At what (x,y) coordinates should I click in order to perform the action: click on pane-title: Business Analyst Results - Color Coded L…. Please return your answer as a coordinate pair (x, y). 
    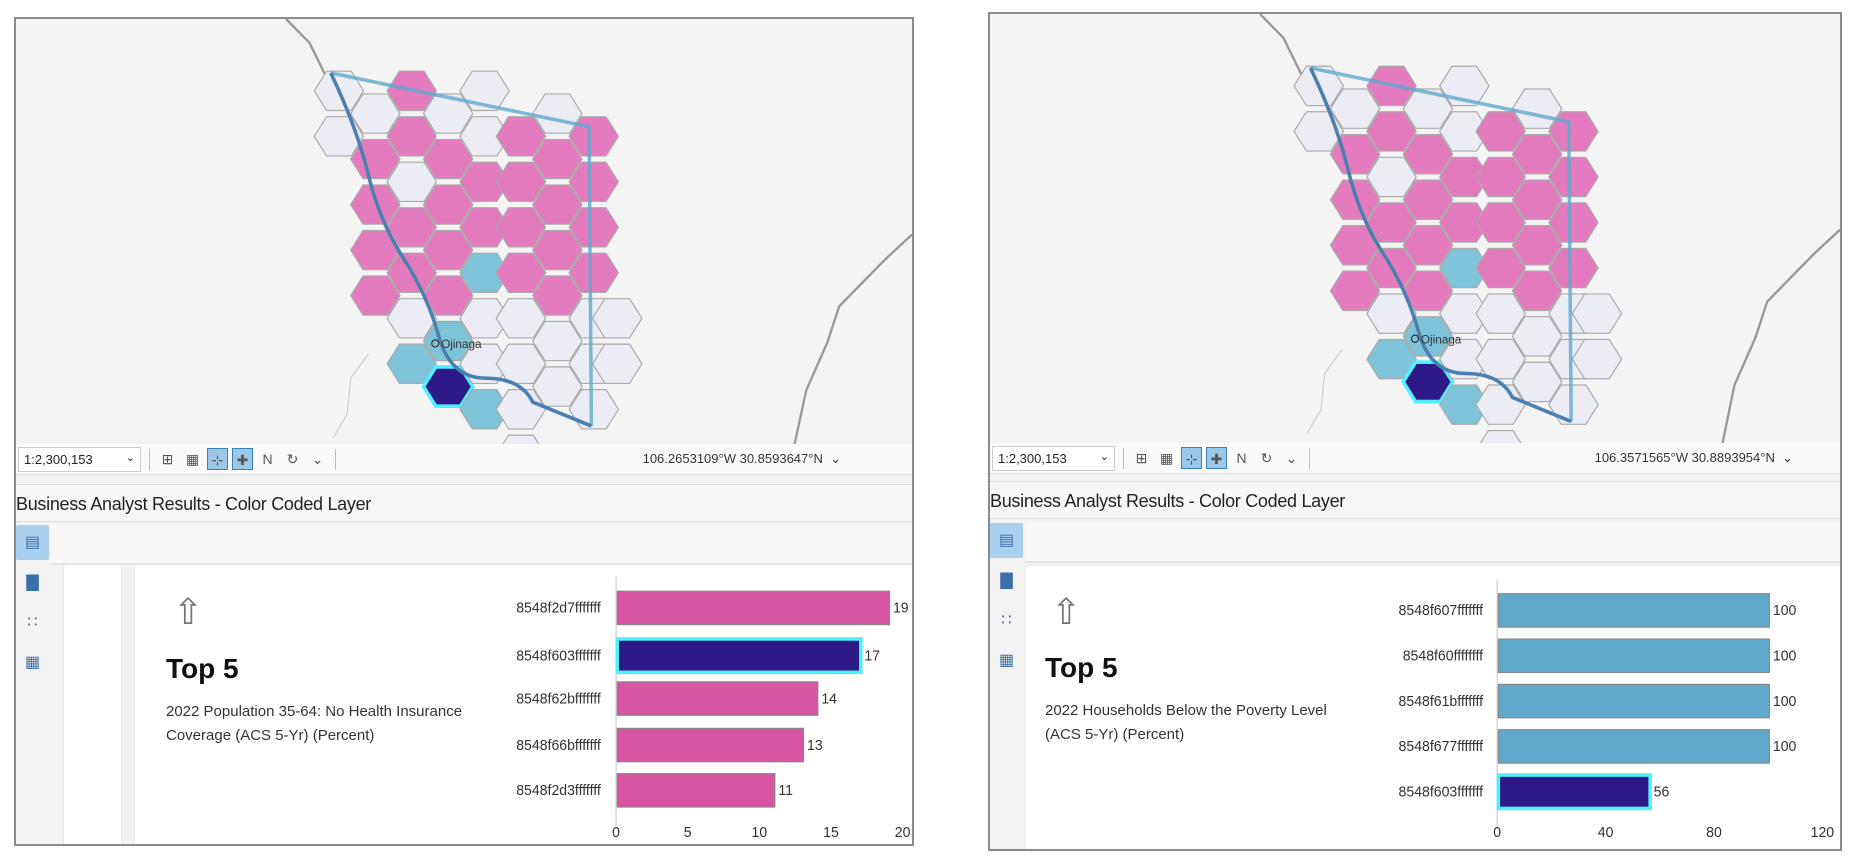
    Looking at the image, I should click on (464, 503).